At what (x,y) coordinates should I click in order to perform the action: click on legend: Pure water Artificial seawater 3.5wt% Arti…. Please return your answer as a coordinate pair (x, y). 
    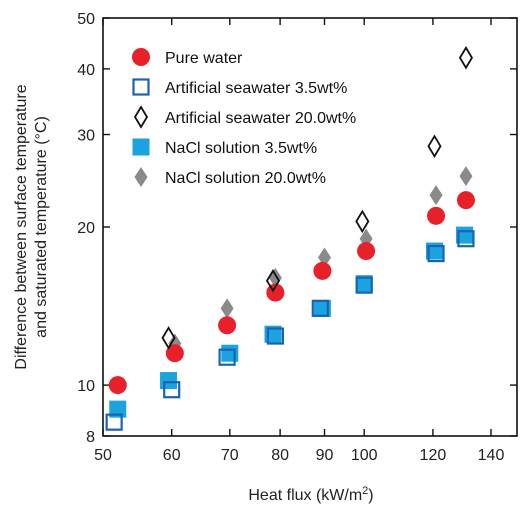
    Looking at the image, I should click on (244, 117).